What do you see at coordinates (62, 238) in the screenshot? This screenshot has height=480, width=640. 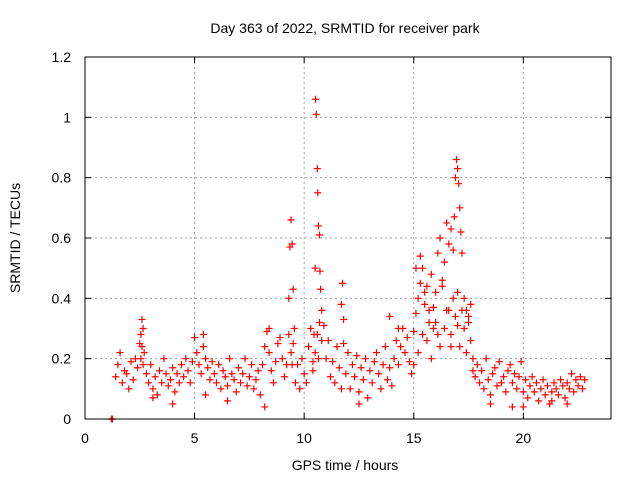 I see `y-tick-label: 0.6` at bounding box center [62, 238].